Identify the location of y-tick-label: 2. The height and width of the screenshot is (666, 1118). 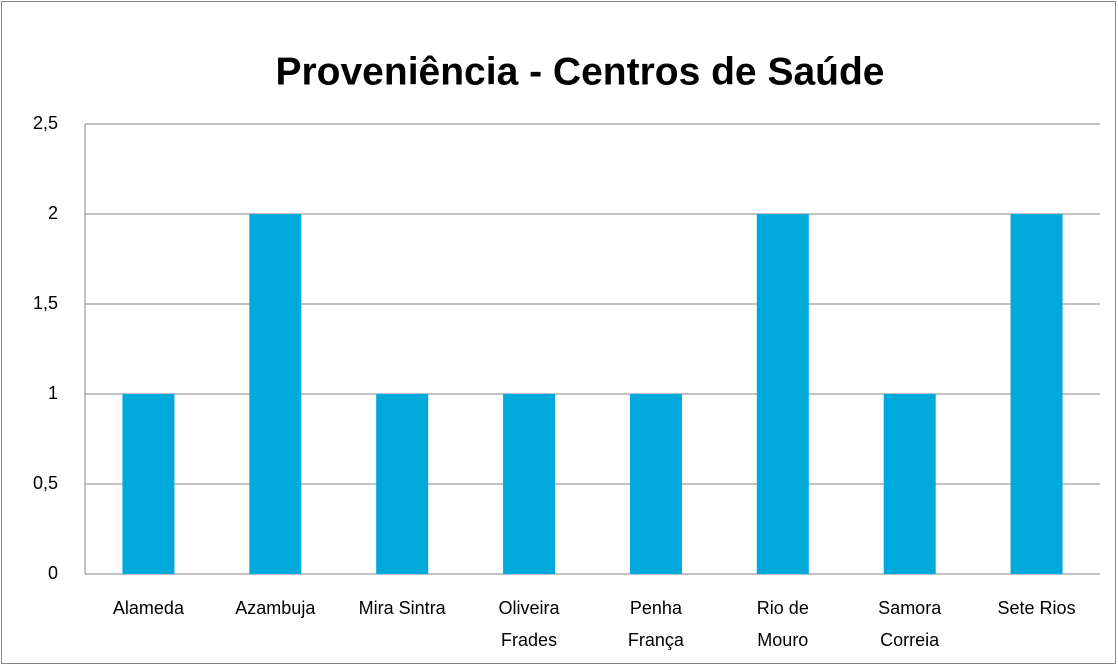
(53, 213).